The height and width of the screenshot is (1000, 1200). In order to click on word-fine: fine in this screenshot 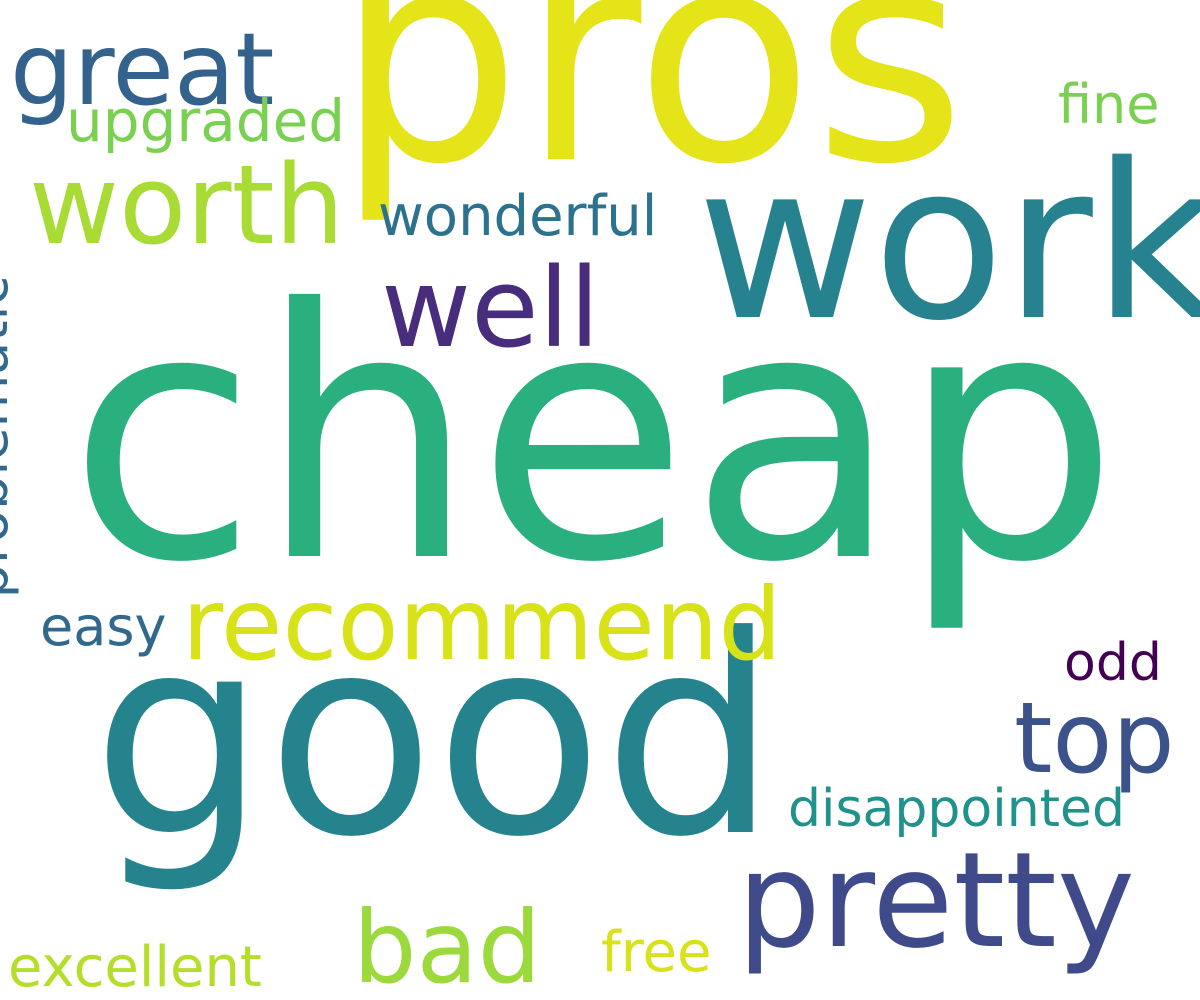, I will do `click(1109, 104)`.